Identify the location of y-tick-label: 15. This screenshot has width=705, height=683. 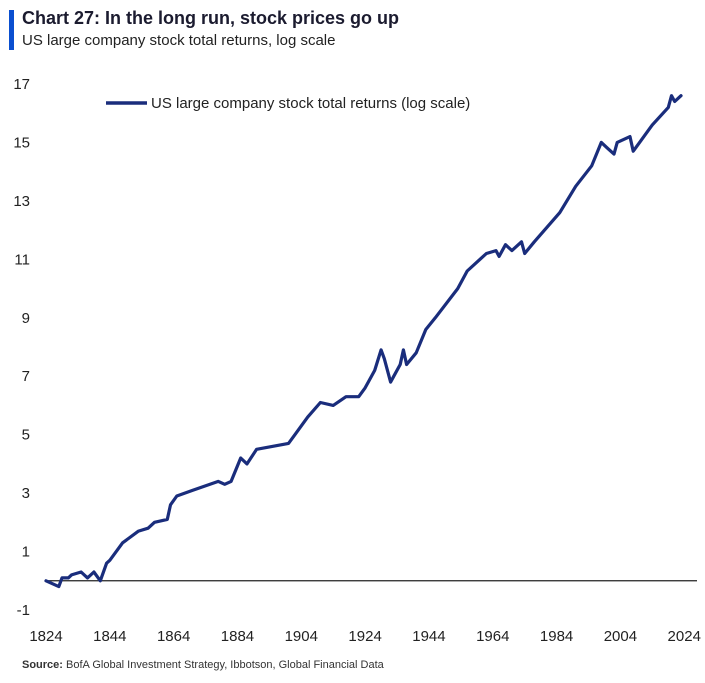
(21, 142).